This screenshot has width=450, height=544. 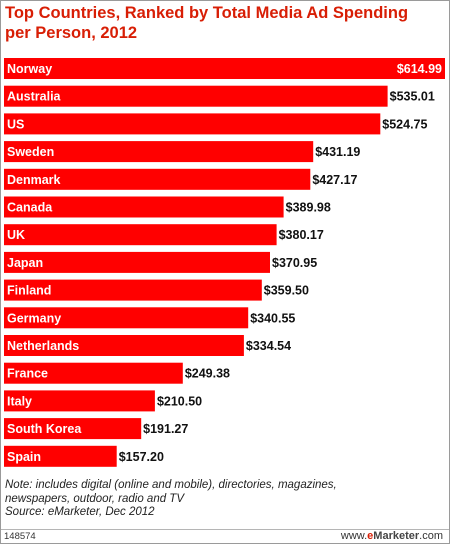 What do you see at coordinates (19, 401) in the screenshot?
I see `category-label-italy: Italy` at bounding box center [19, 401].